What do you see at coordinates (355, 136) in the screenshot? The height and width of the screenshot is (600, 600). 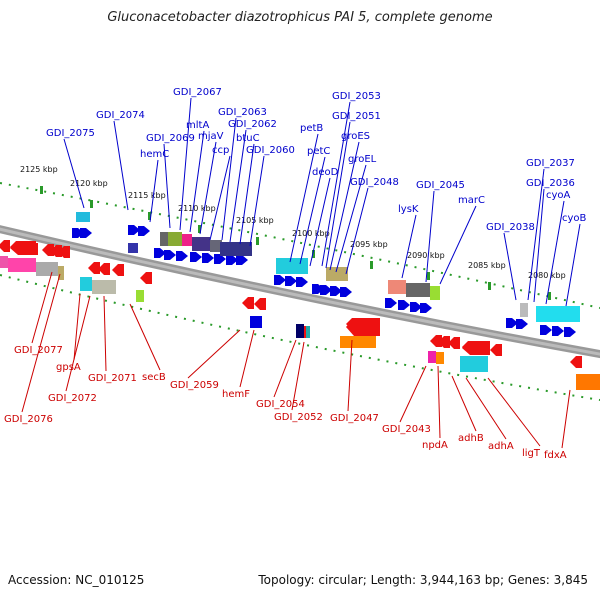 I see `forward-gene-label: groES` at bounding box center [355, 136].